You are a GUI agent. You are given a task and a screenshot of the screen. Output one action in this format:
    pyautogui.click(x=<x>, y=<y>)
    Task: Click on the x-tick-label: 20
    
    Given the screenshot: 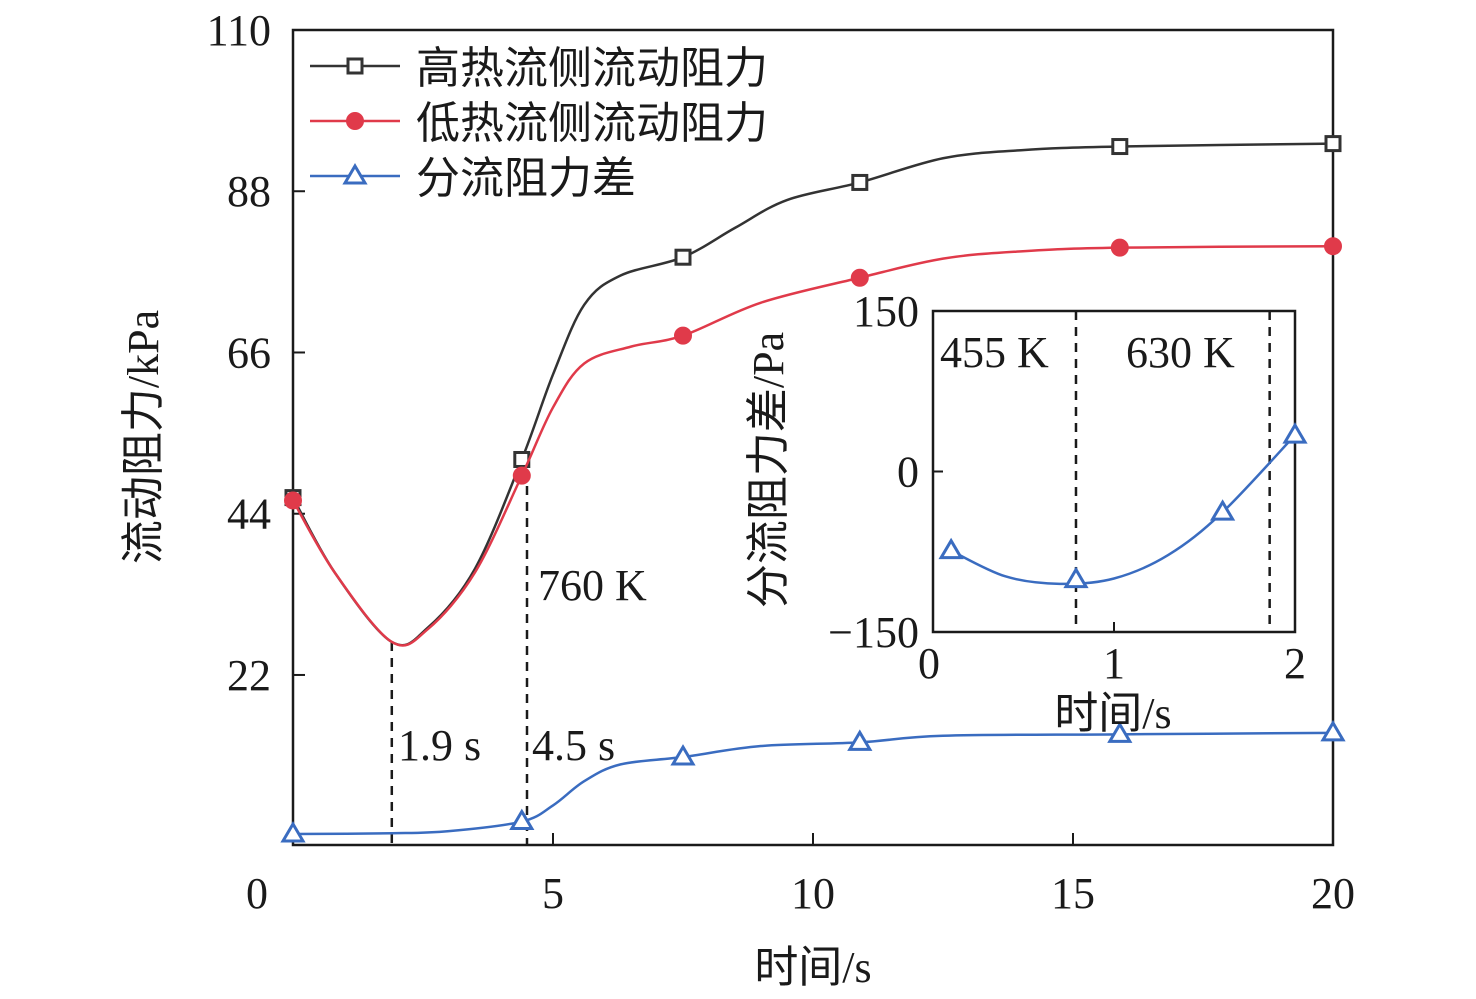 What is the action you would take?
    pyautogui.click(x=1333, y=893)
    